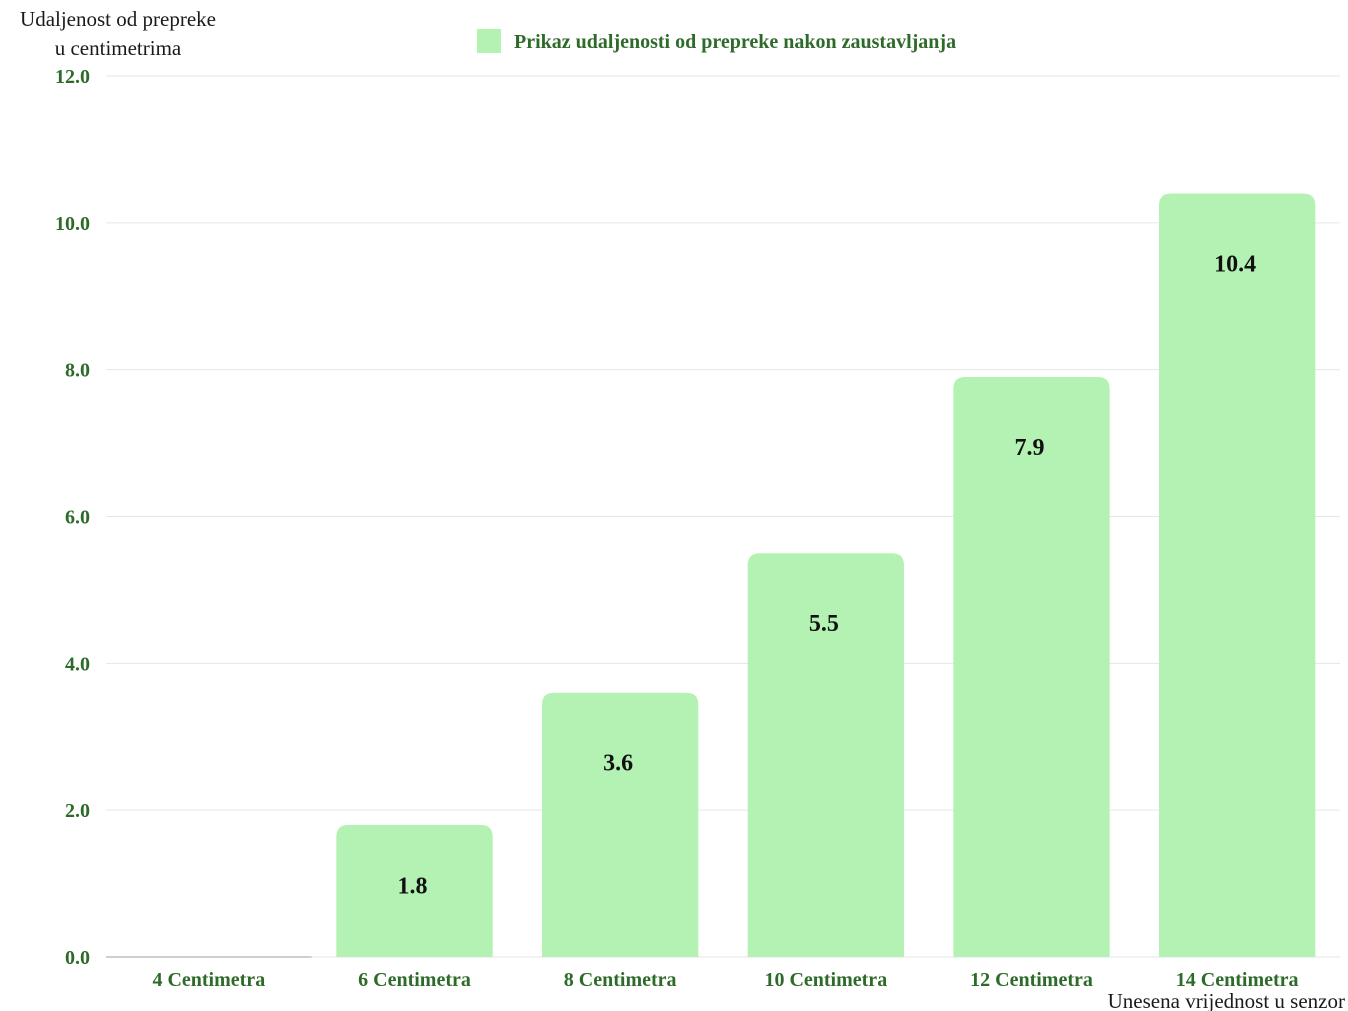  Describe the element at coordinates (620, 980) in the screenshot. I see `x-tick-label: 8 Centimetra` at that location.